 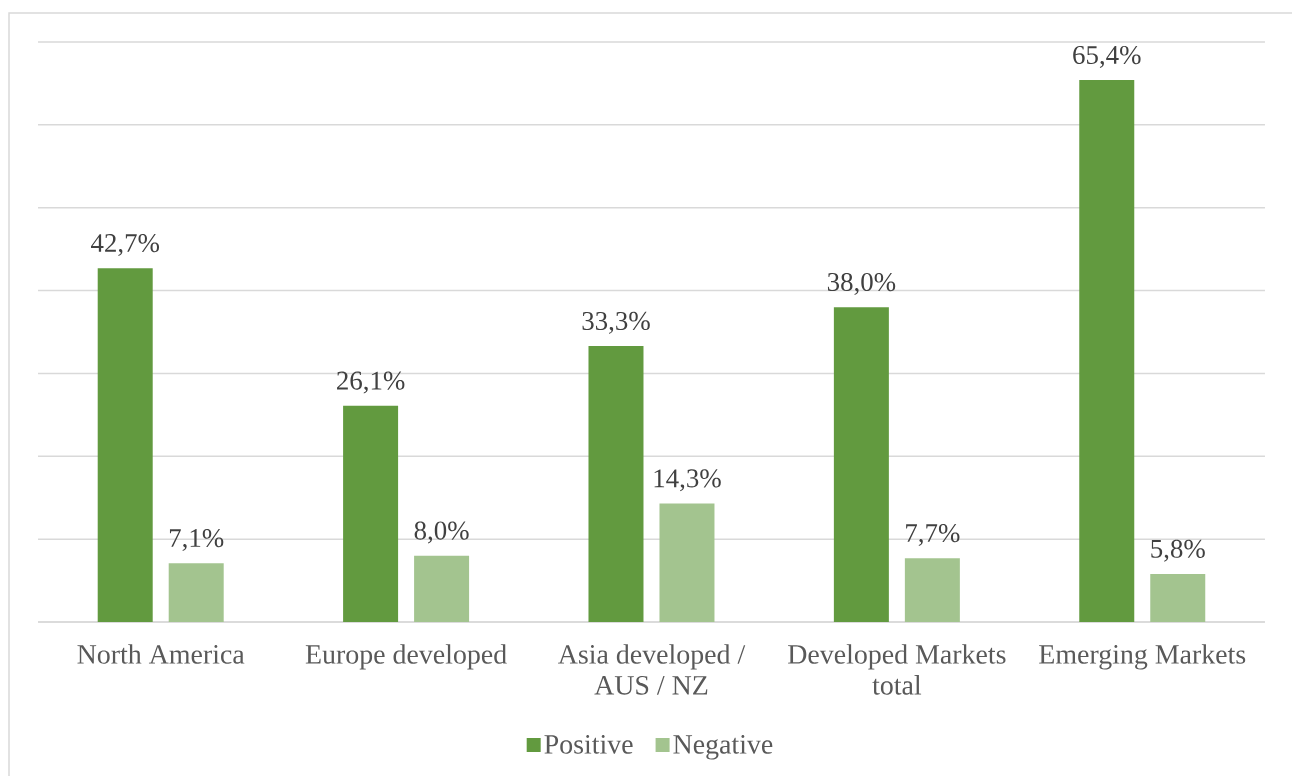 What do you see at coordinates (897, 669) in the screenshot?
I see `x-tick-label: Developed Markets total` at bounding box center [897, 669].